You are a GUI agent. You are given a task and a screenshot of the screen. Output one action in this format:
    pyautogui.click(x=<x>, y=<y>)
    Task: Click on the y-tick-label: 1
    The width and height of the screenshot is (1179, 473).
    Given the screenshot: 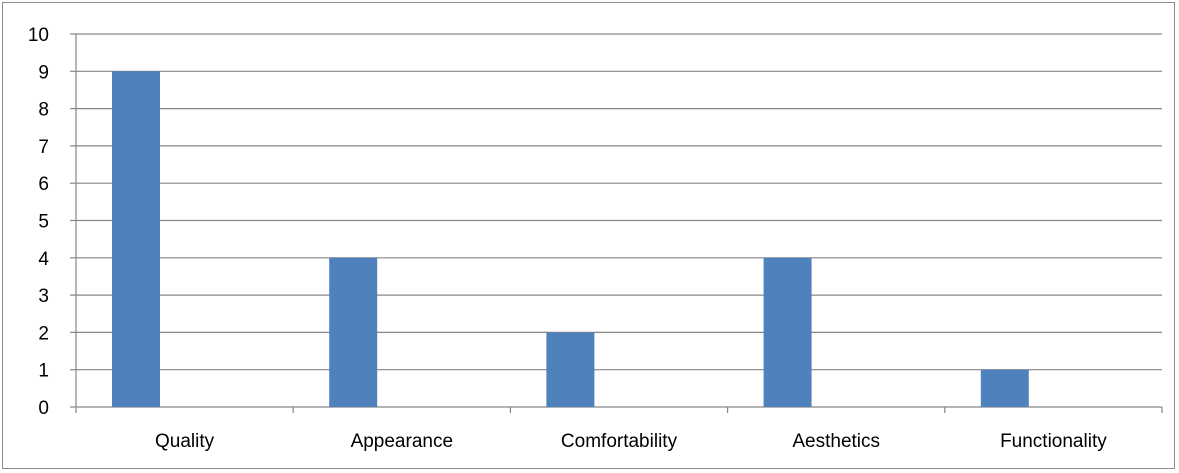 What is the action you would take?
    pyautogui.click(x=43, y=371)
    